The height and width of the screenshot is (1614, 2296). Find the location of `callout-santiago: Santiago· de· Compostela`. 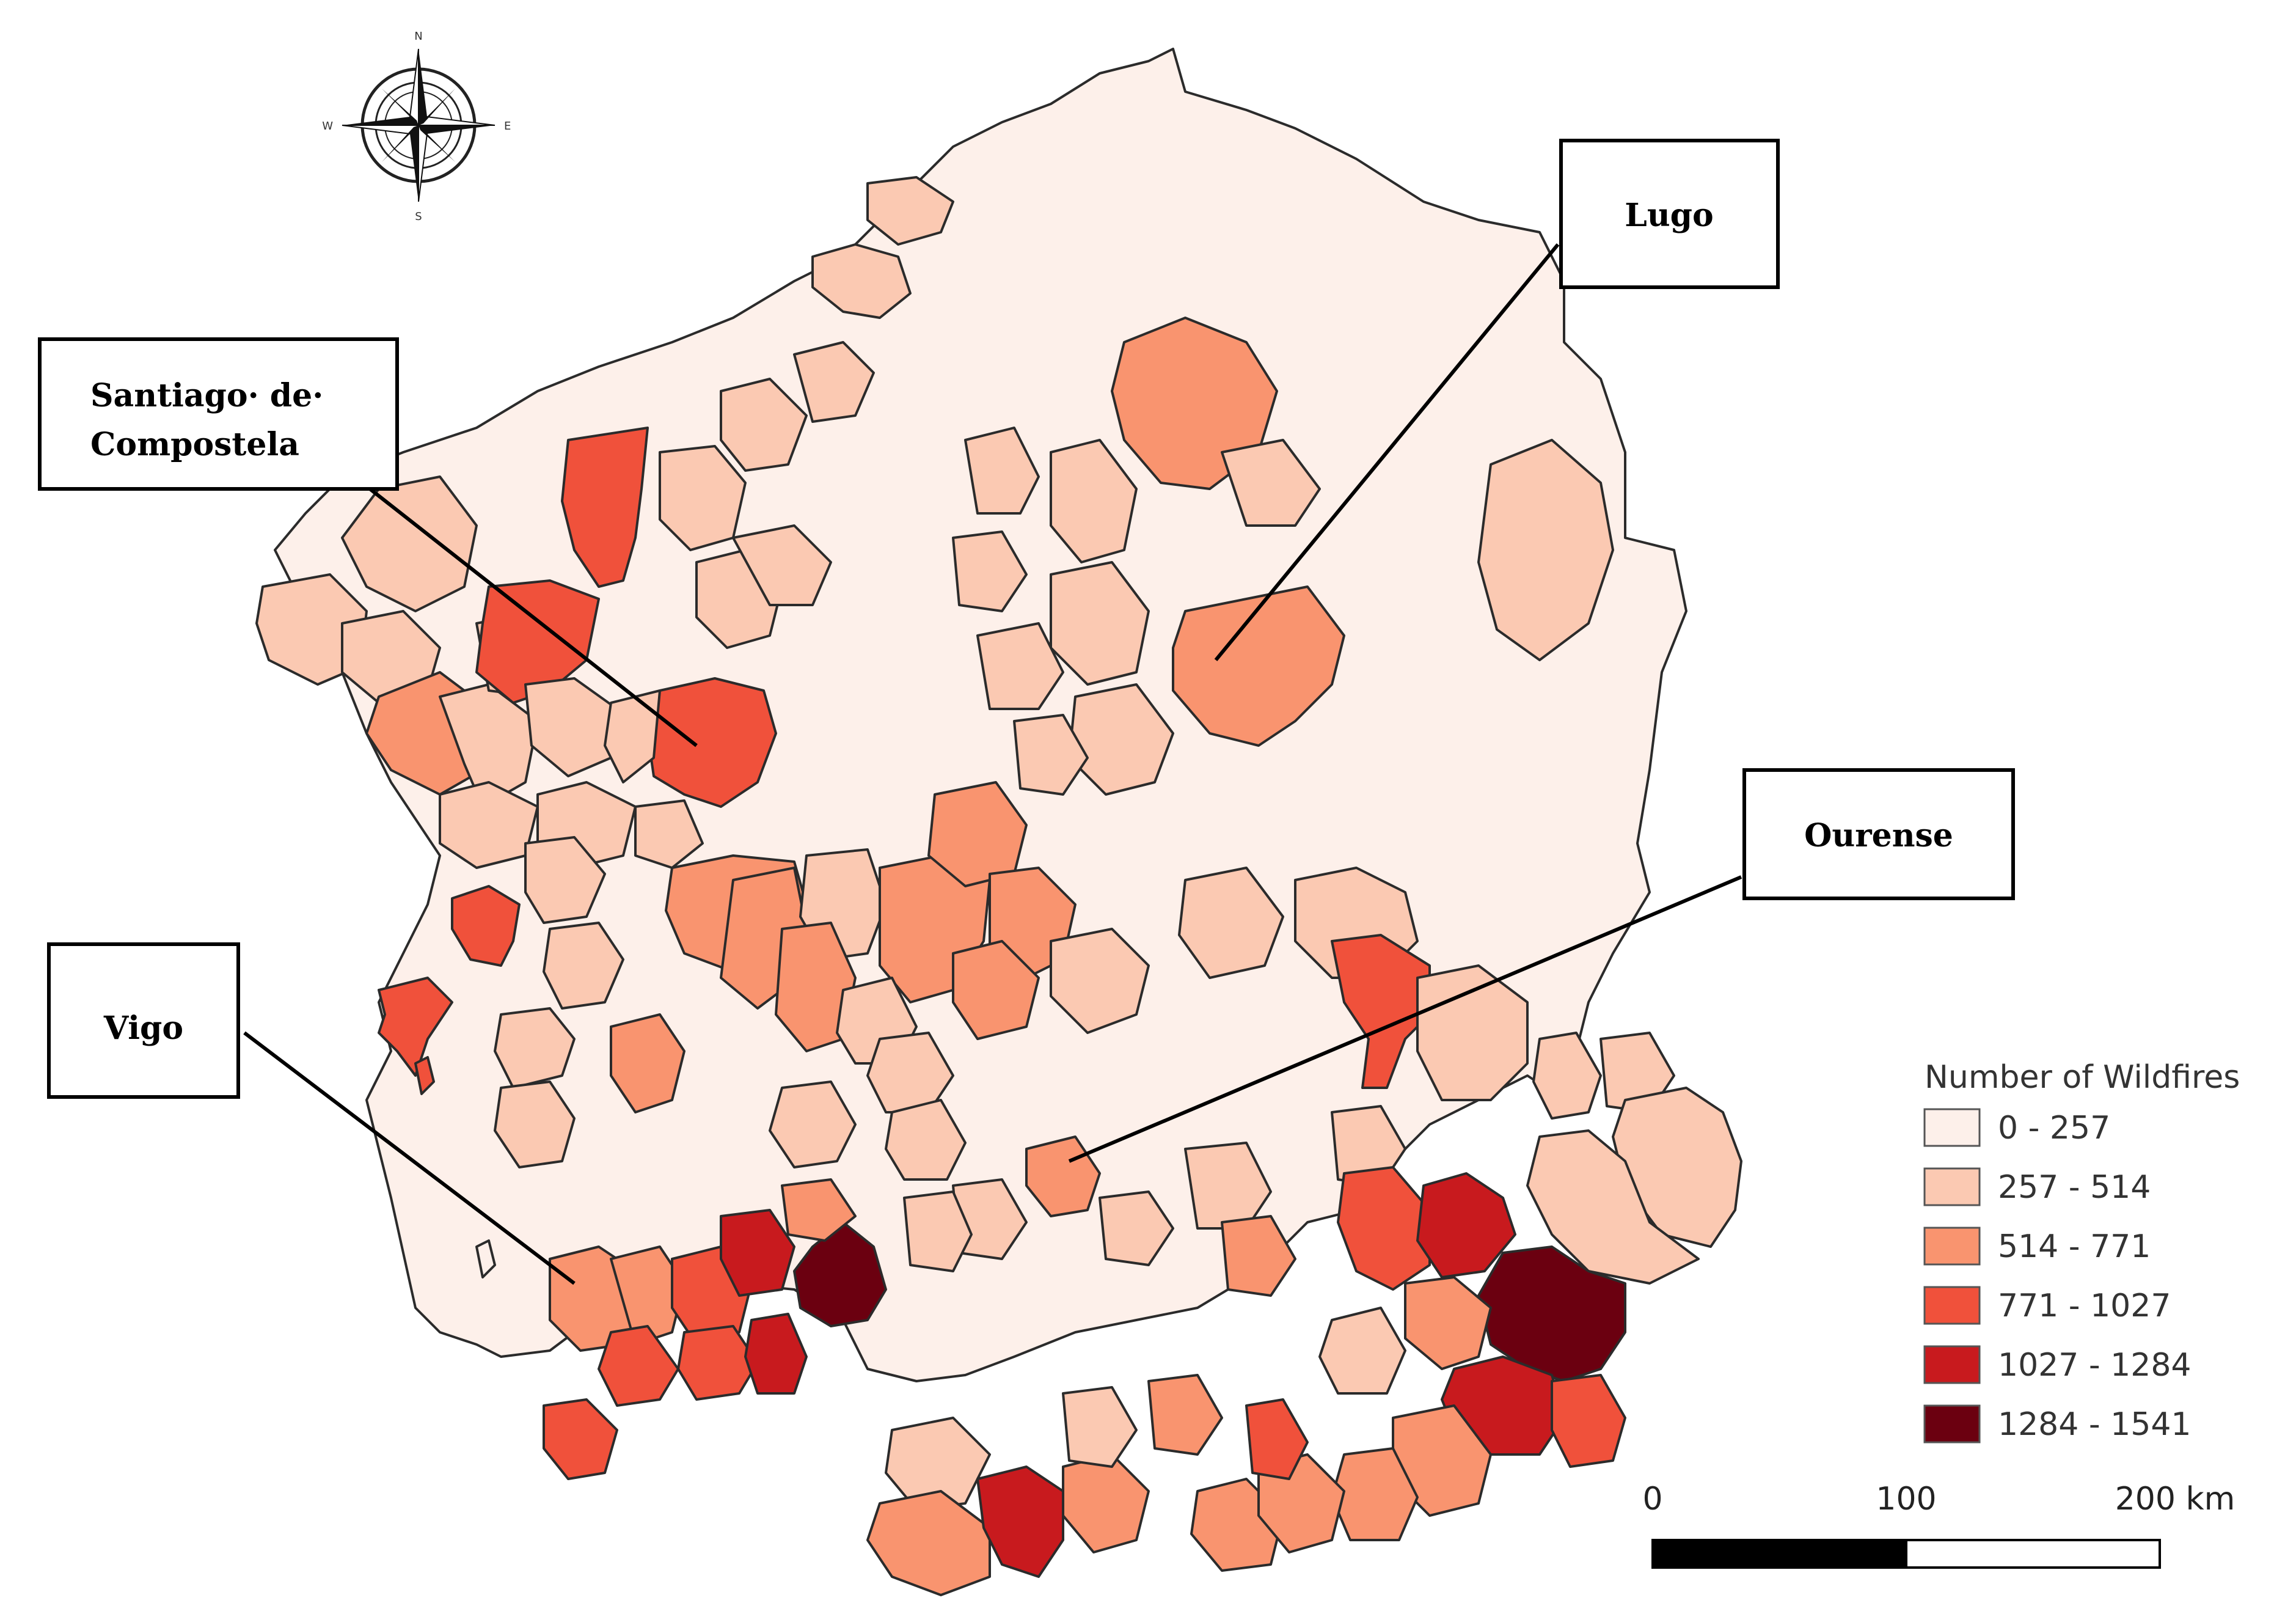

callout-santiago: Santiago· de· Compostela is located at coordinates (218, 414).